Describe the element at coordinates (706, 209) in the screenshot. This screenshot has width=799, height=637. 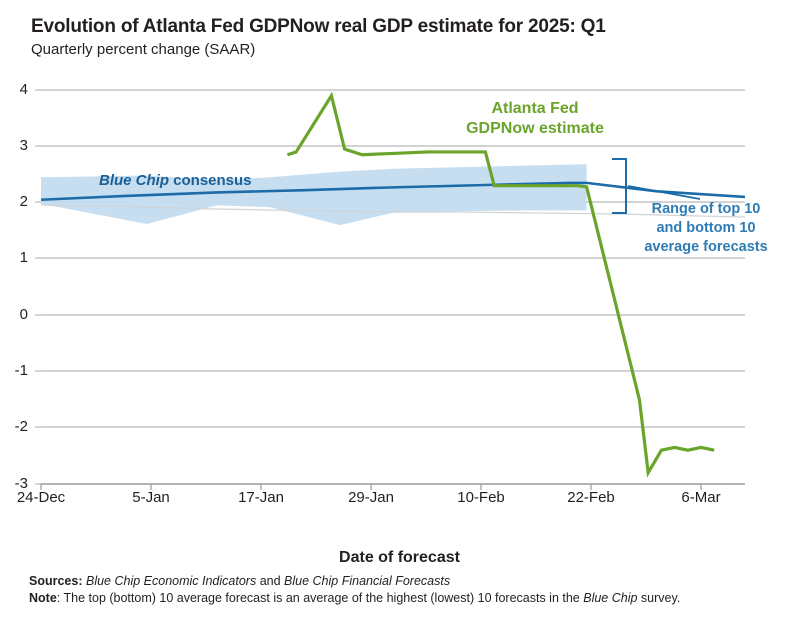
I see `range-annotation-line1: Range of top 10` at that location.